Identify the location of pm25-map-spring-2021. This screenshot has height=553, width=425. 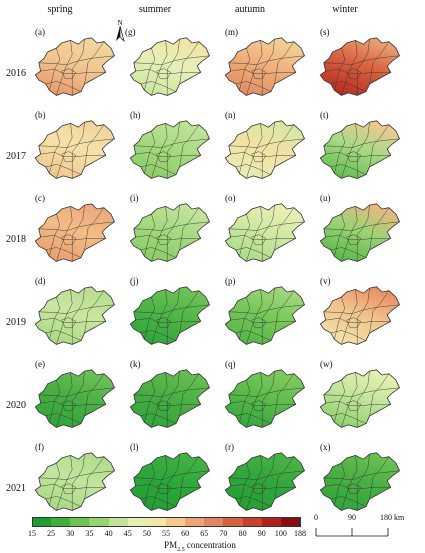
(74, 481).